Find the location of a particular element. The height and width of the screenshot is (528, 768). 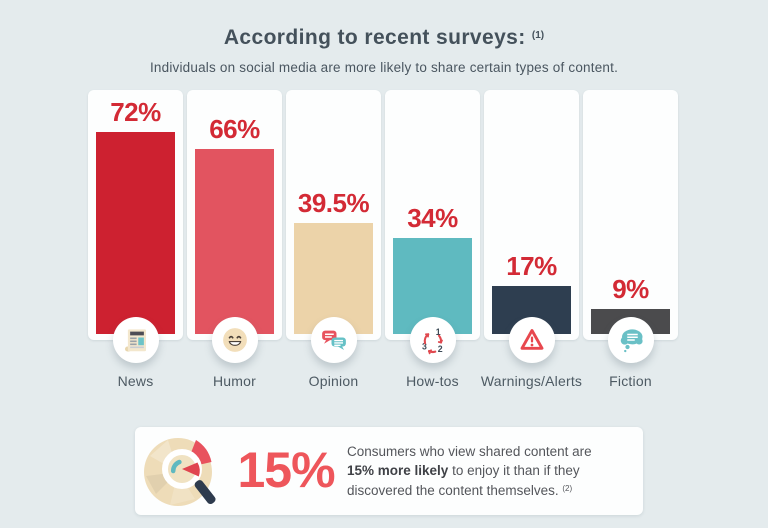

value-label-how-tos: 34% is located at coordinates (432, 218).